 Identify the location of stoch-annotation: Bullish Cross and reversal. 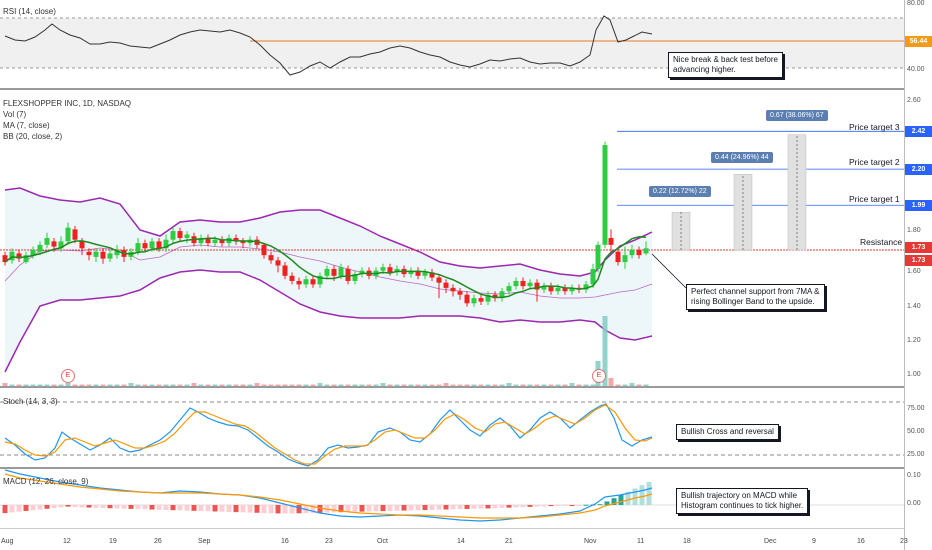
(727, 432).